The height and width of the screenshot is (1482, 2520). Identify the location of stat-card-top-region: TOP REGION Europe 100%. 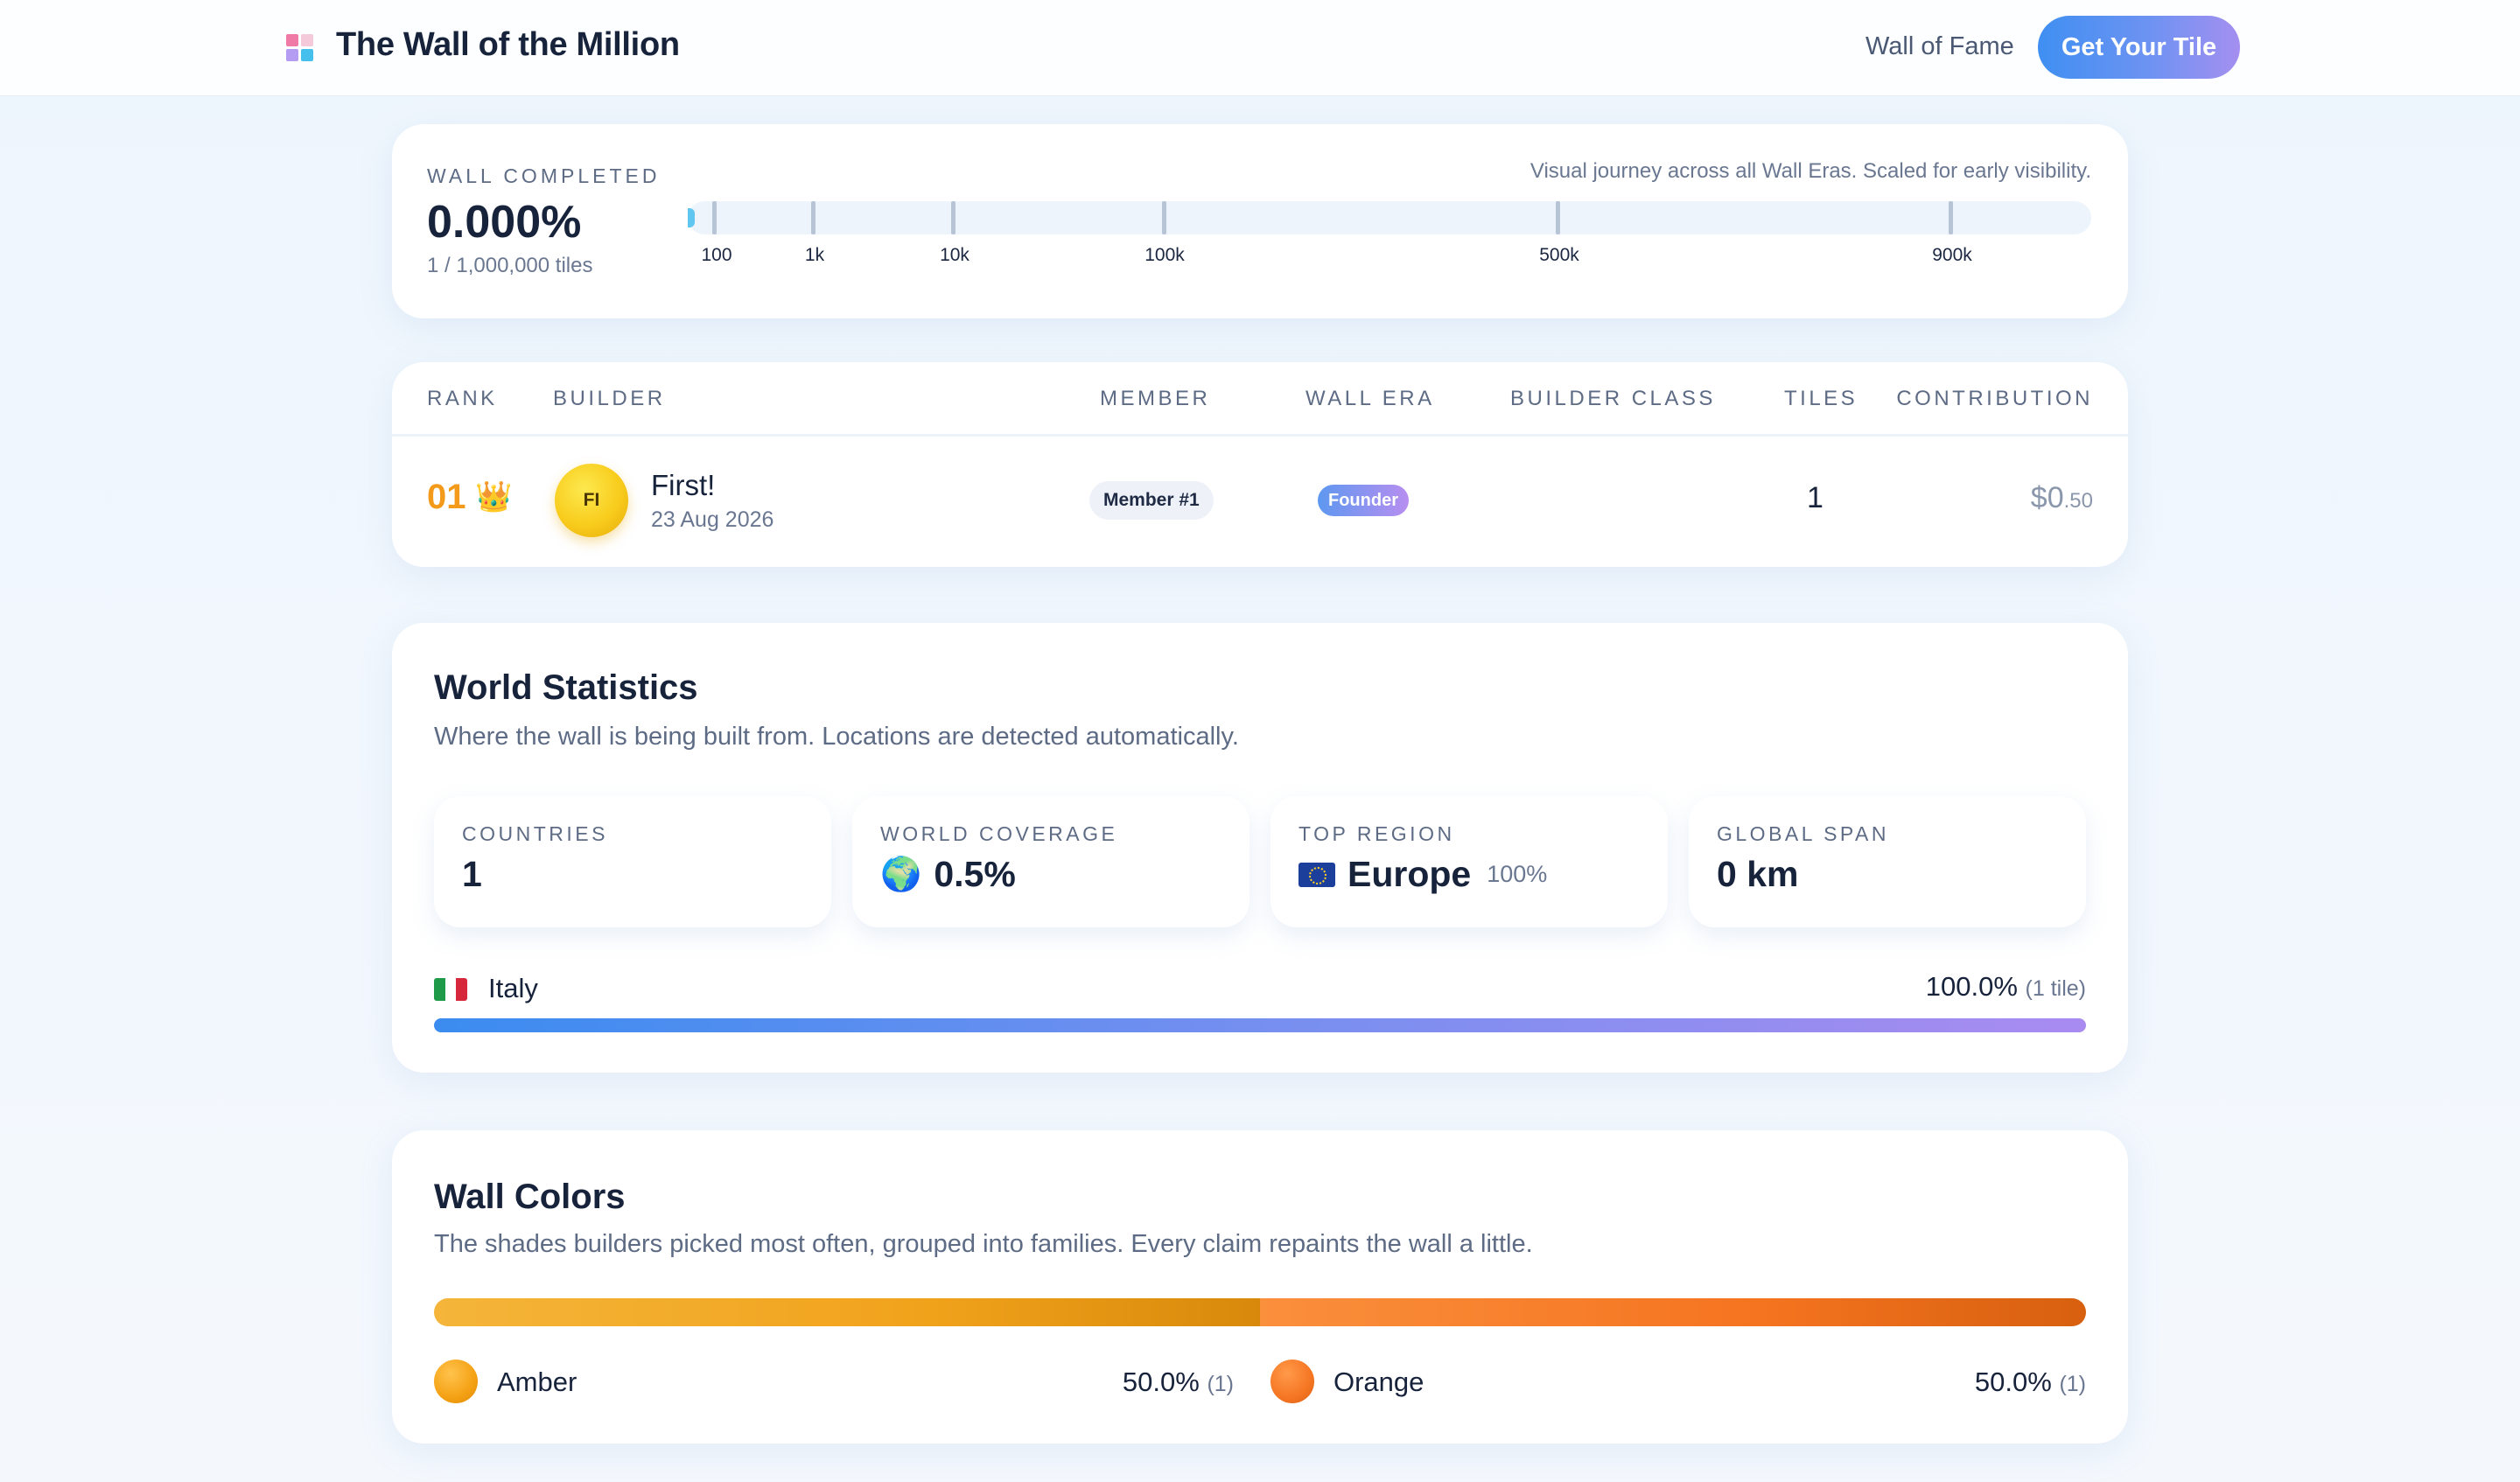
(1469, 861).